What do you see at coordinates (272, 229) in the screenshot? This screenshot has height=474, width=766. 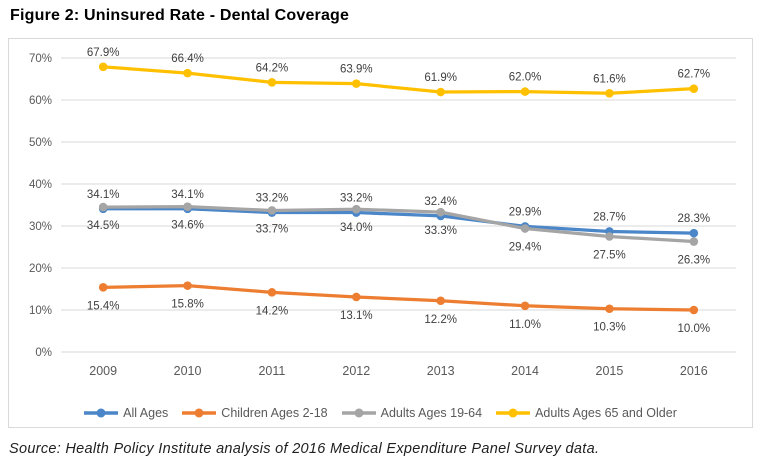 I see `data-label: 33.7%` at bounding box center [272, 229].